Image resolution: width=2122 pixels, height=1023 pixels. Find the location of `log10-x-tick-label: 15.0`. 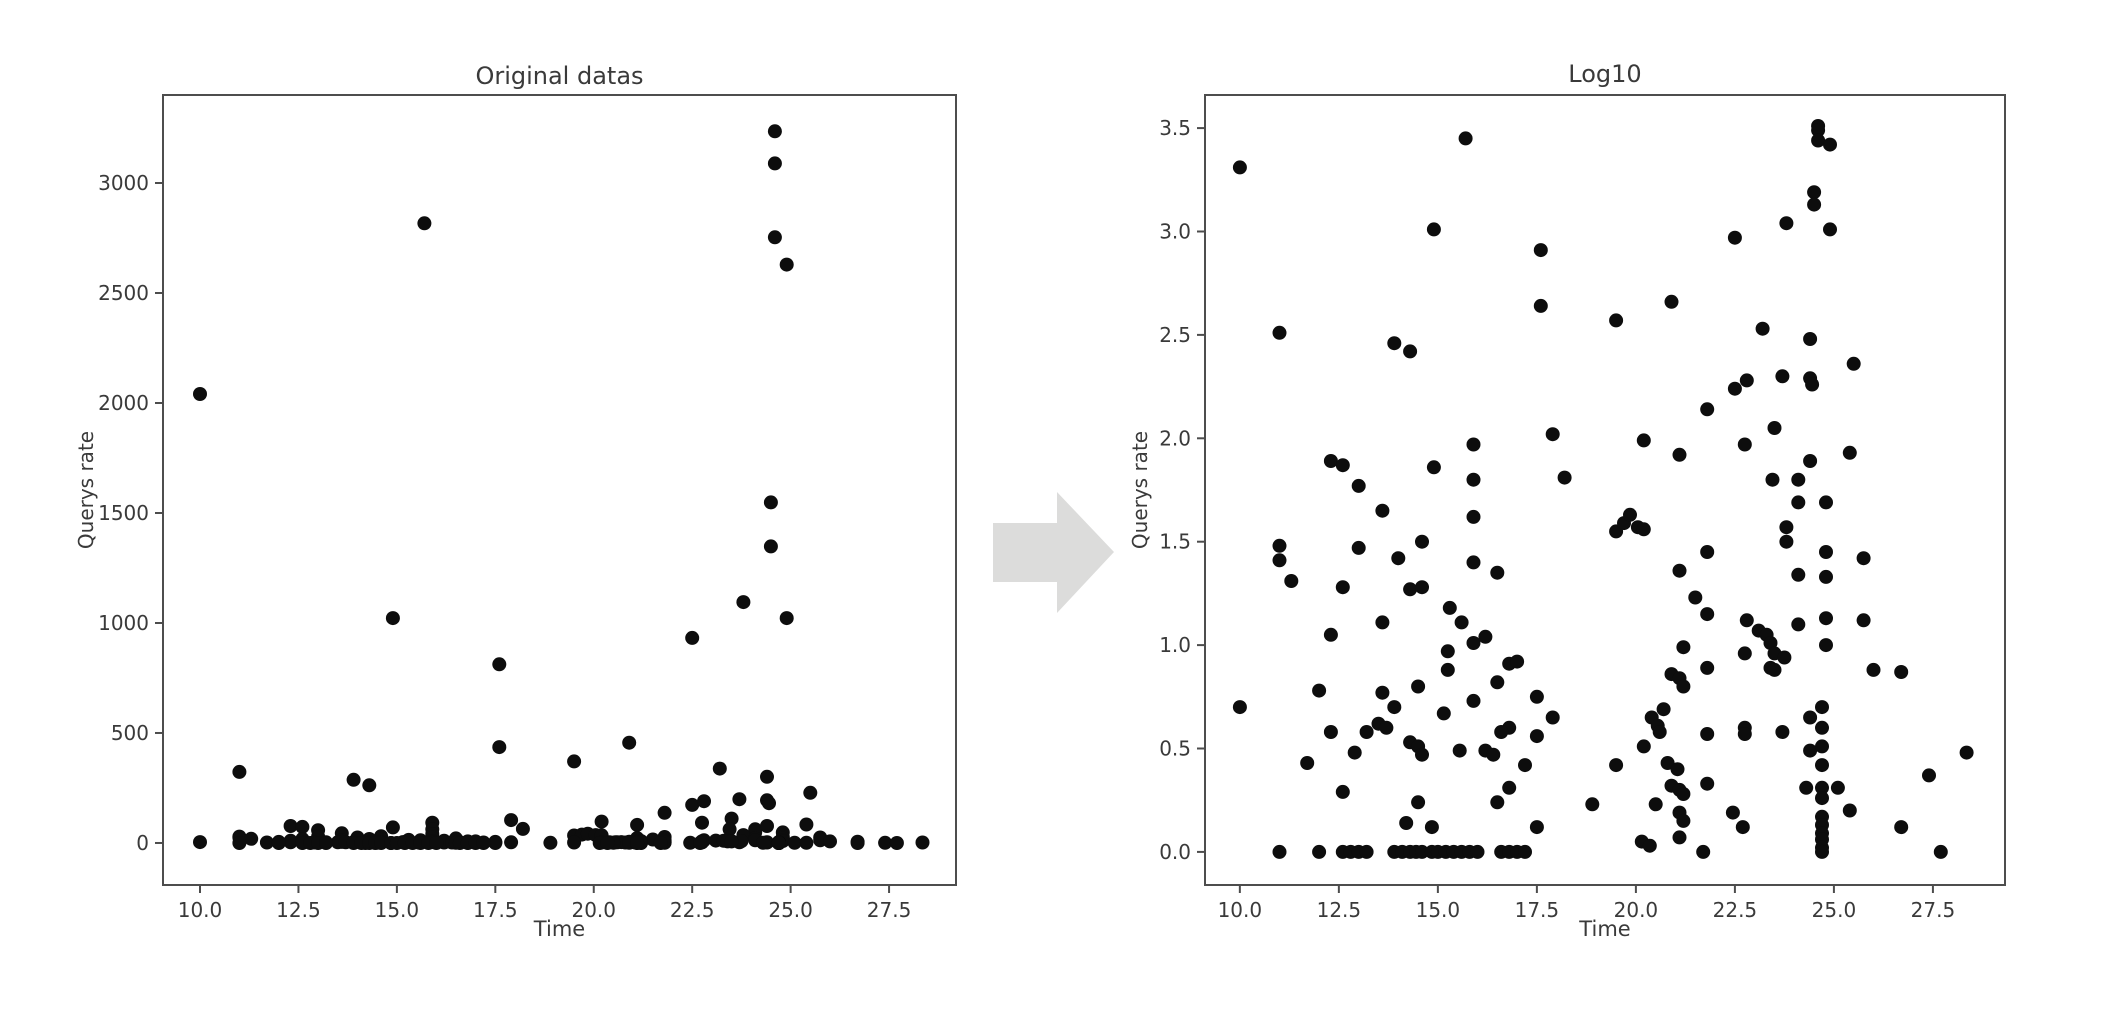

log10-x-tick-label: 15.0 is located at coordinates (1438, 910).